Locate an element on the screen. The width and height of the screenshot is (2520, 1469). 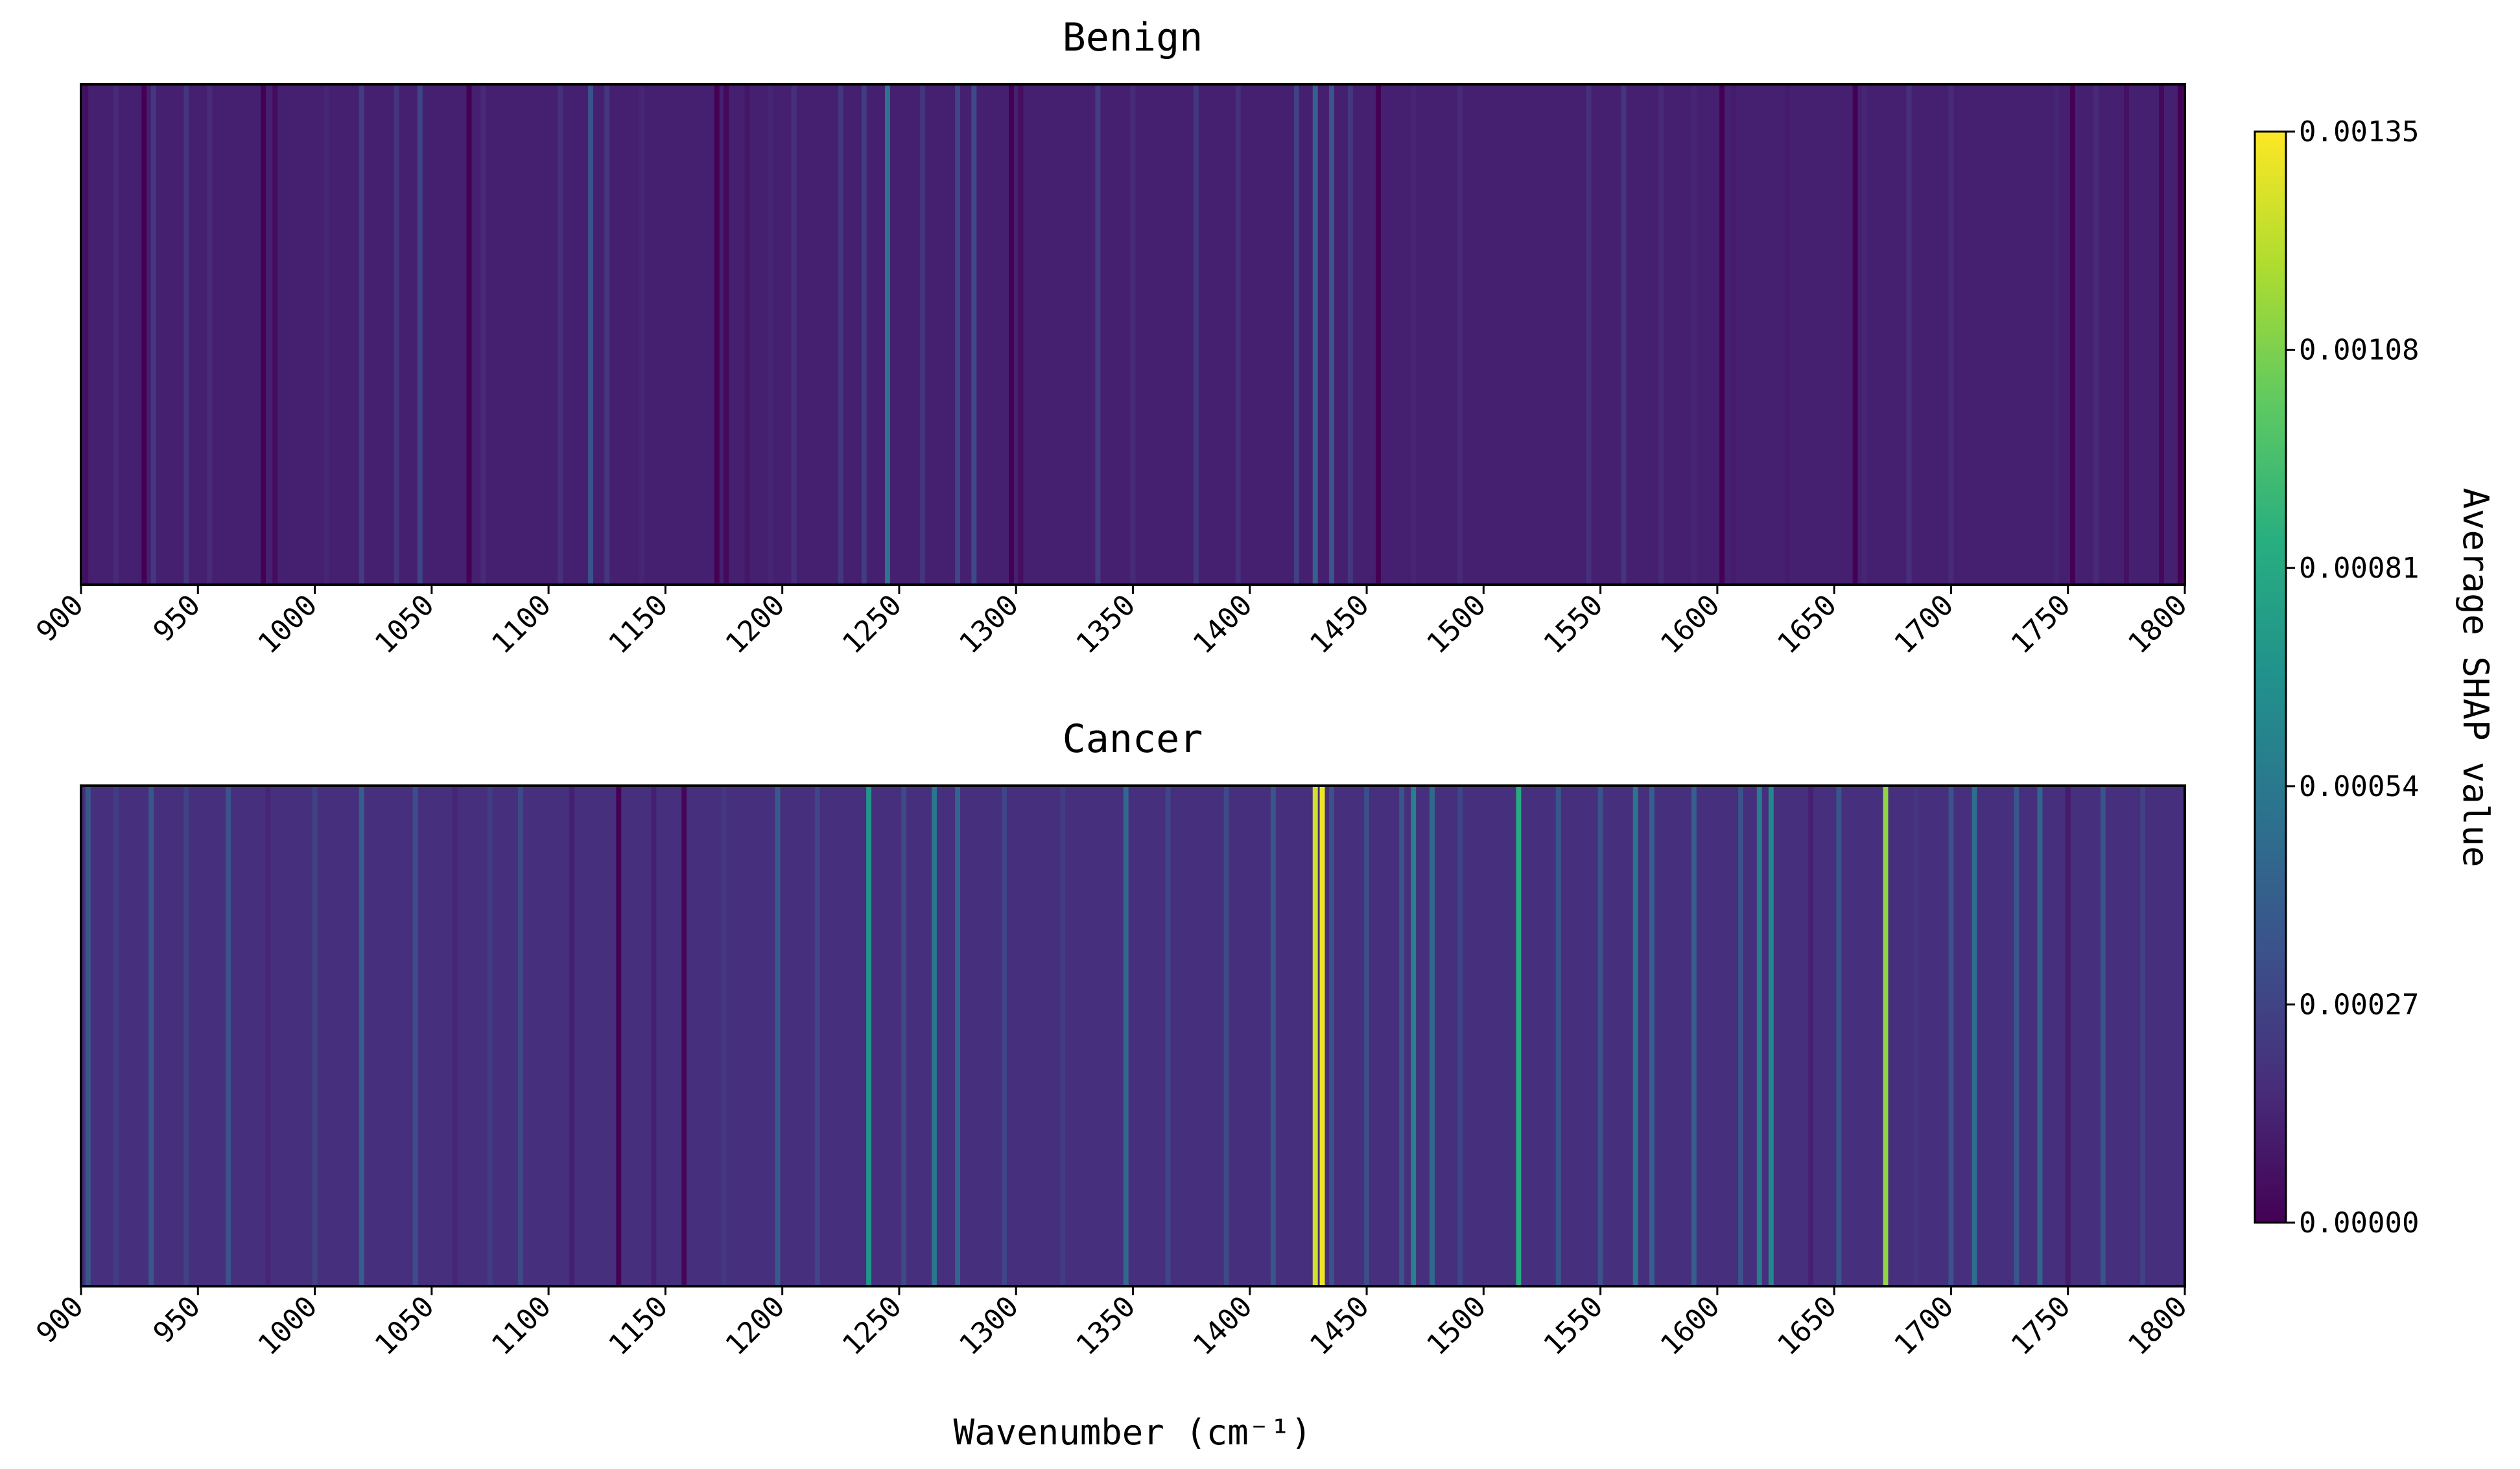
x-tick-label: 1600 is located at coordinates (1690, 1326).